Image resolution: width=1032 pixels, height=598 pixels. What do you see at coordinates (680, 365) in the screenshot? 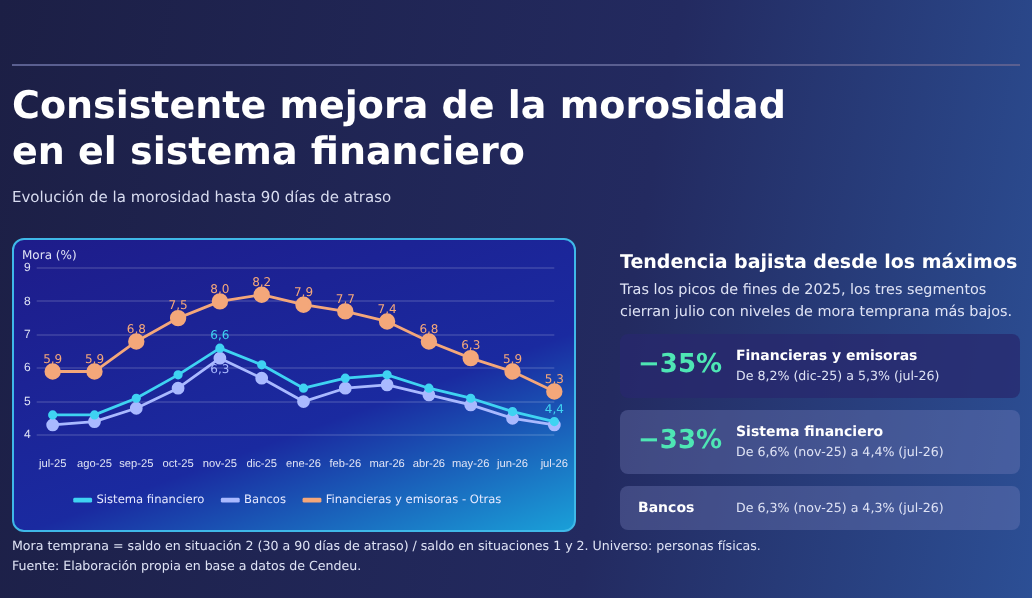
I see `text: −35%` at bounding box center [680, 365].